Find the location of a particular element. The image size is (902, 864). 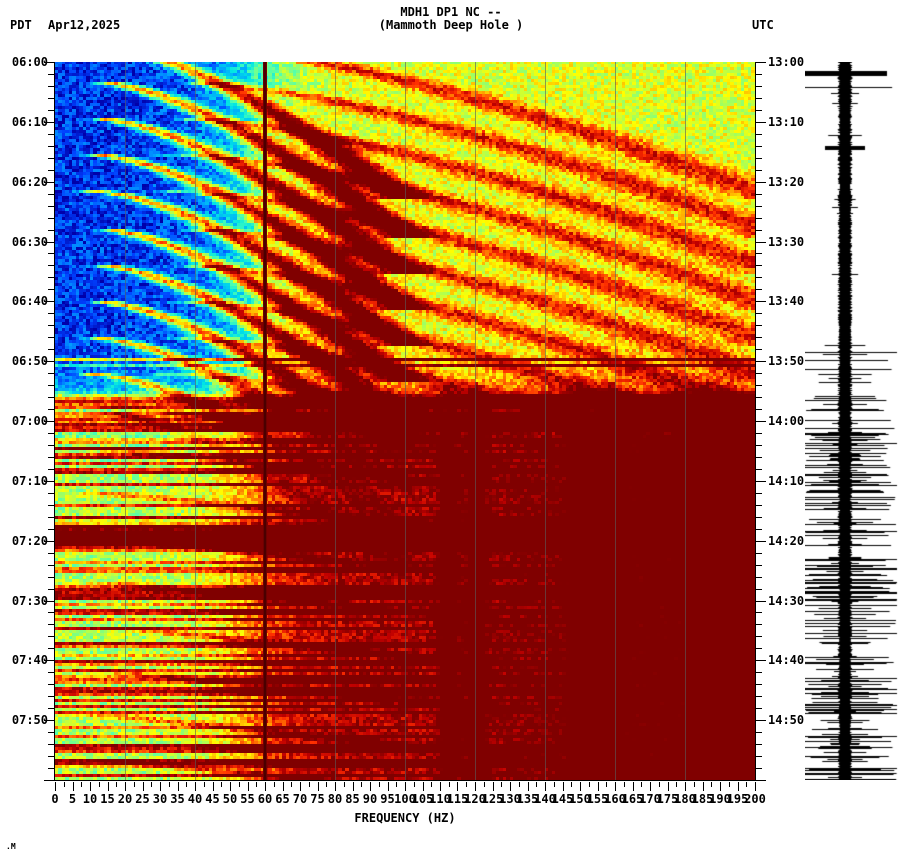

seismogram-canvas is located at coordinates (852, 421).